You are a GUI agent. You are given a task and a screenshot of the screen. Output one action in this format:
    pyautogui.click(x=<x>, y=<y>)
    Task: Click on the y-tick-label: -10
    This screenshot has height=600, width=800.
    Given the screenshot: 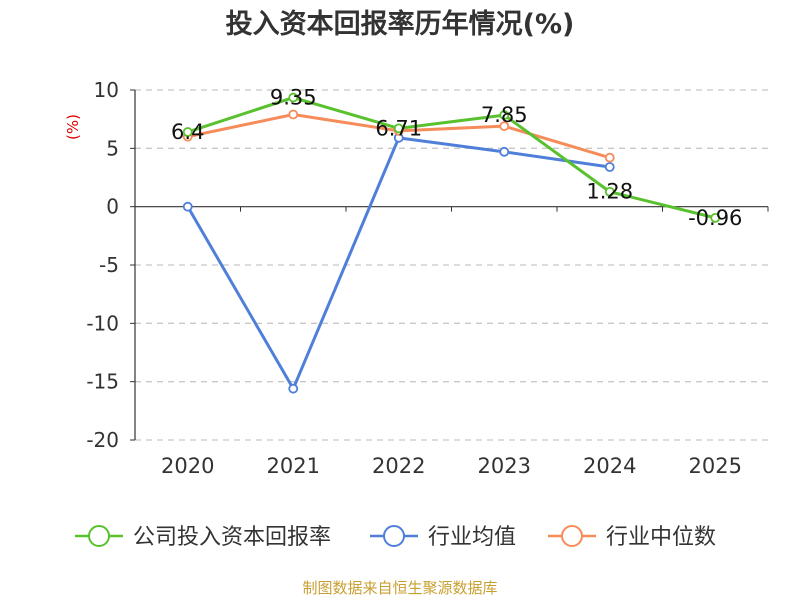 What is the action you would take?
    pyautogui.click(x=102, y=323)
    